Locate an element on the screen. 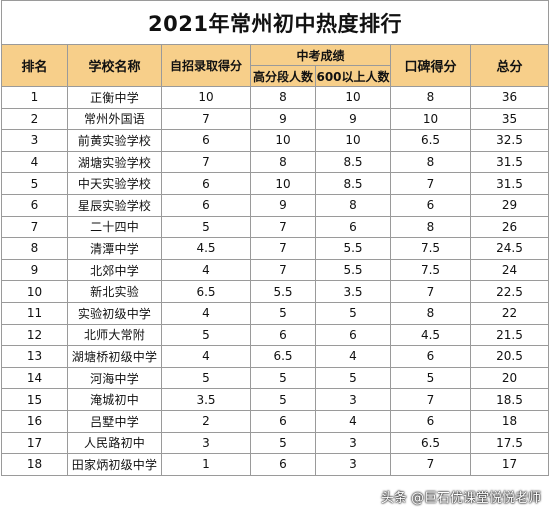 Image resolution: width=549 pixels, height=510 pixels. cell-total-score: 17 is located at coordinates (509, 464).